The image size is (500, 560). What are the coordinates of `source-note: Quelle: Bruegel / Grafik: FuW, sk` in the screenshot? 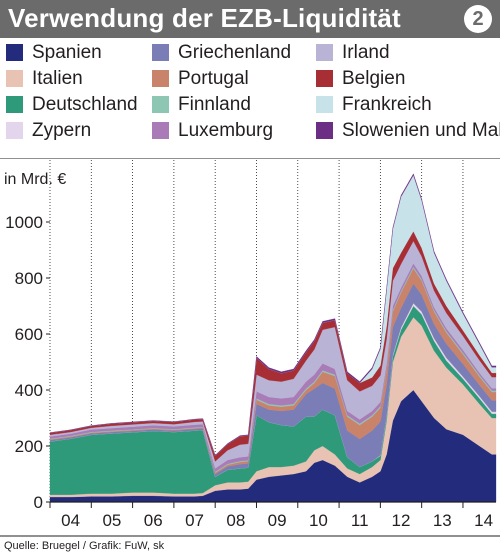 It's located at (84, 546).